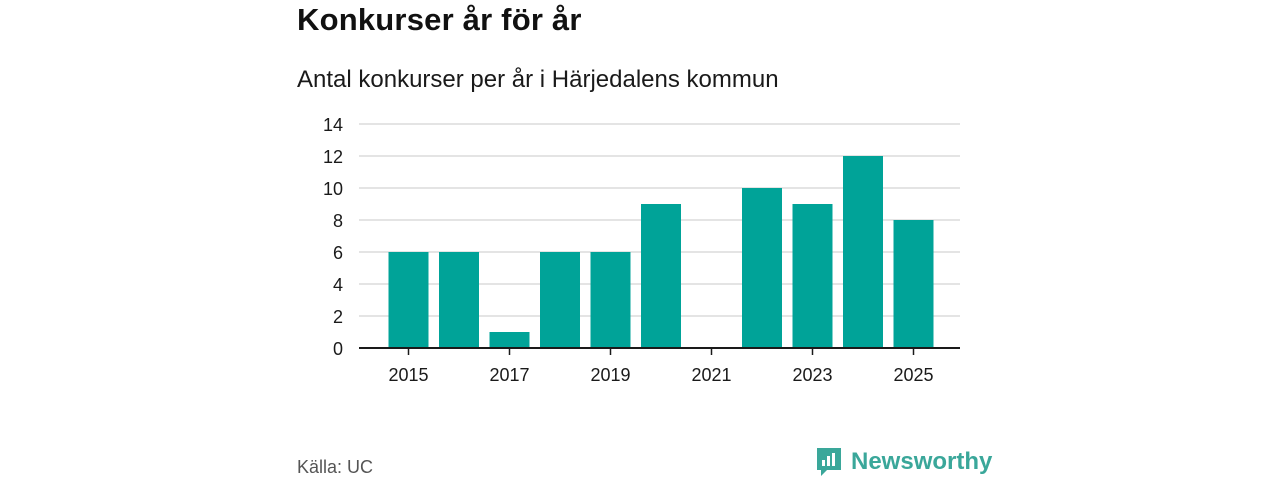  What do you see at coordinates (333, 125) in the screenshot?
I see `y-tick-label-14: 14` at bounding box center [333, 125].